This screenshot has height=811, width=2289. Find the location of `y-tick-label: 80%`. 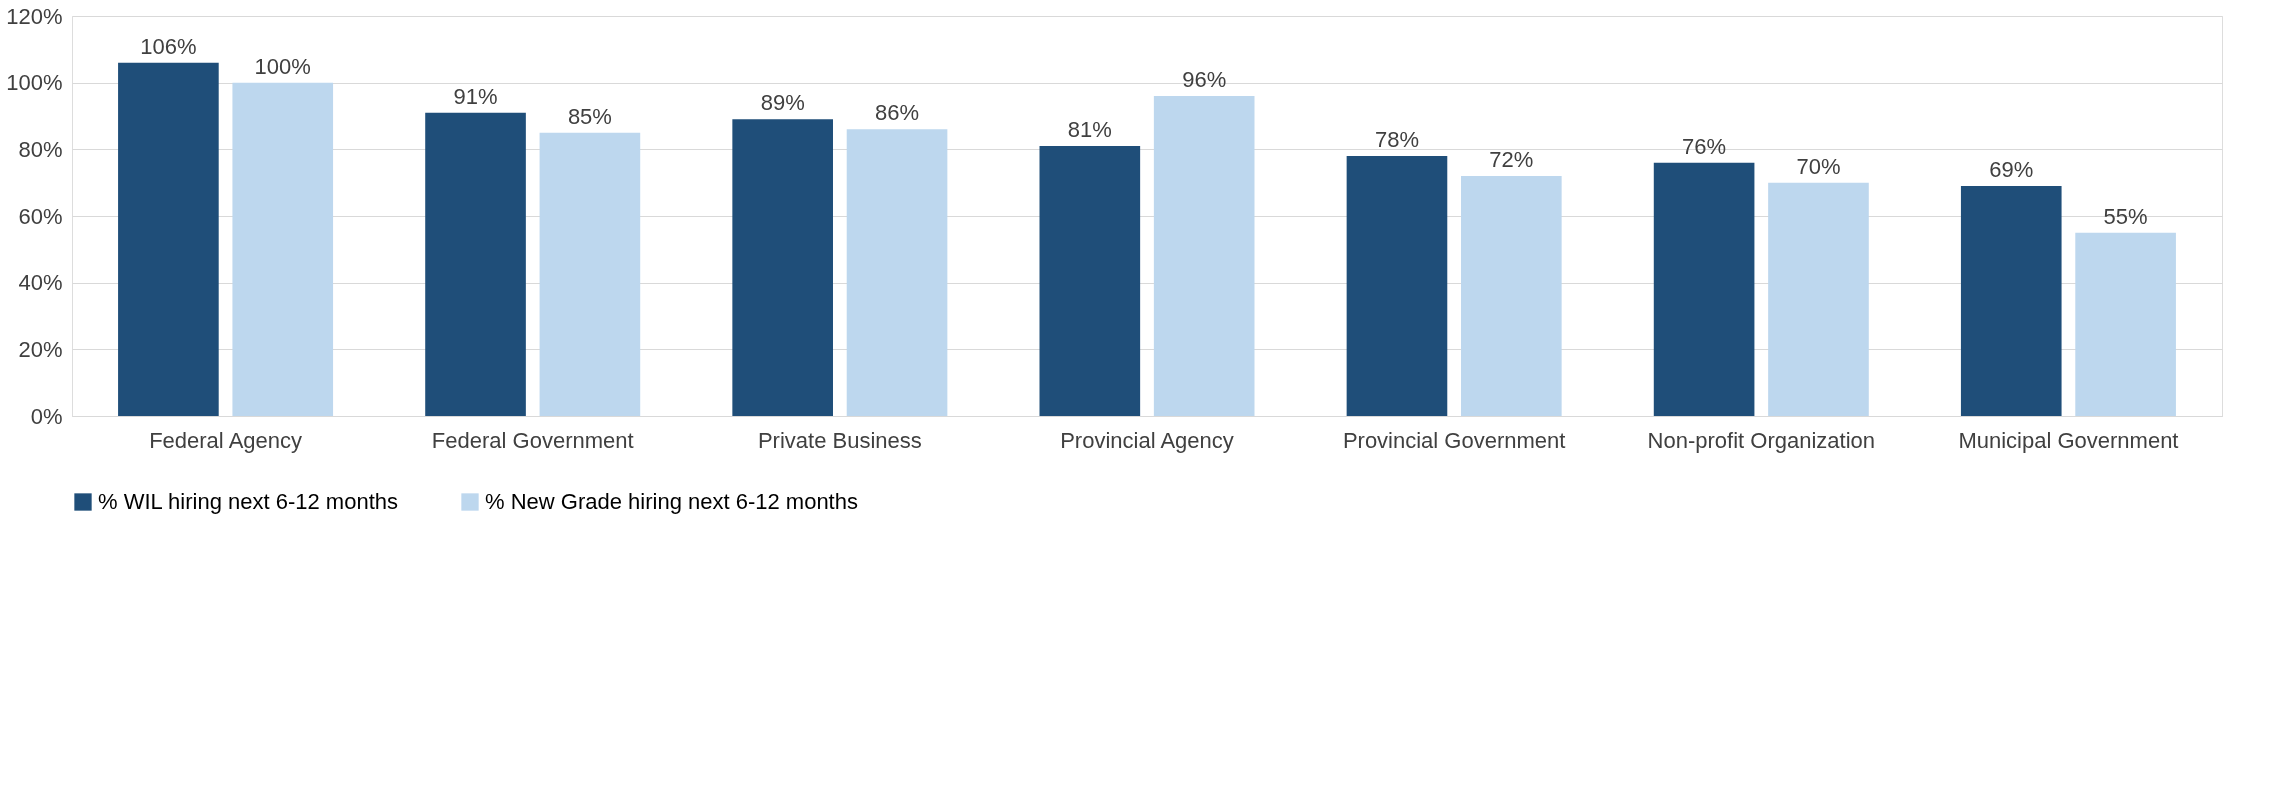

y-tick-label: 80% is located at coordinates (40, 149).